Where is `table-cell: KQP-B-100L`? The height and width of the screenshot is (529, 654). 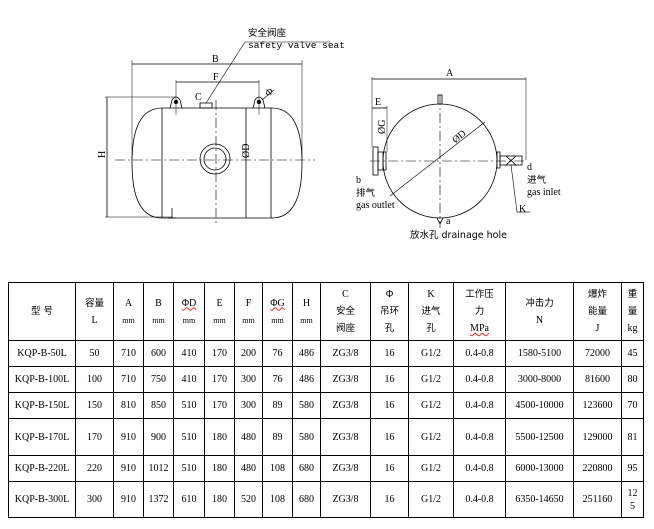
table-cell: KQP-B-100L is located at coordinates (42, 379).